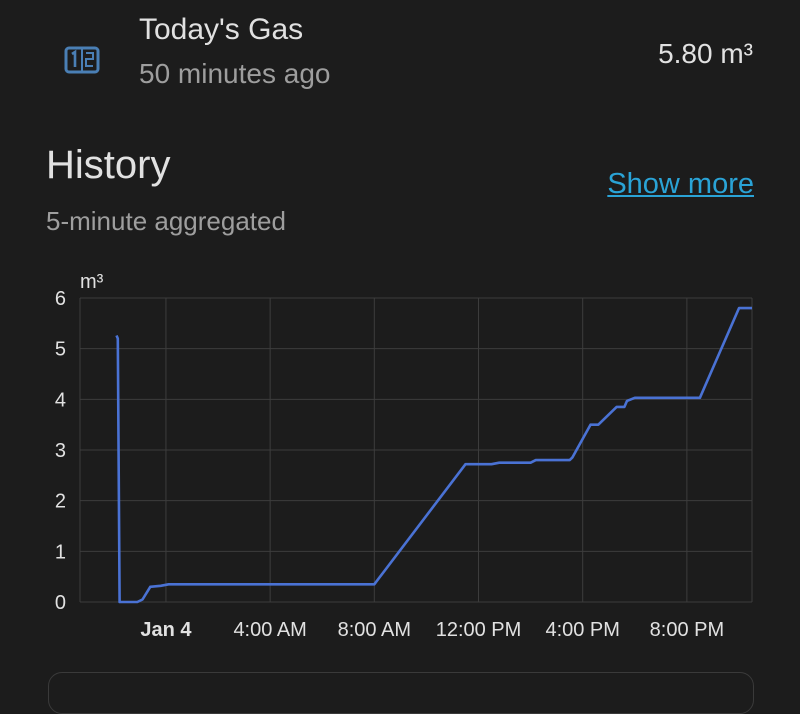 This screenshot has height=714, width=800. Describe the element at coordinates (221, 29) in the screenshot. I see `entity-name: Today's Gas` at that location.